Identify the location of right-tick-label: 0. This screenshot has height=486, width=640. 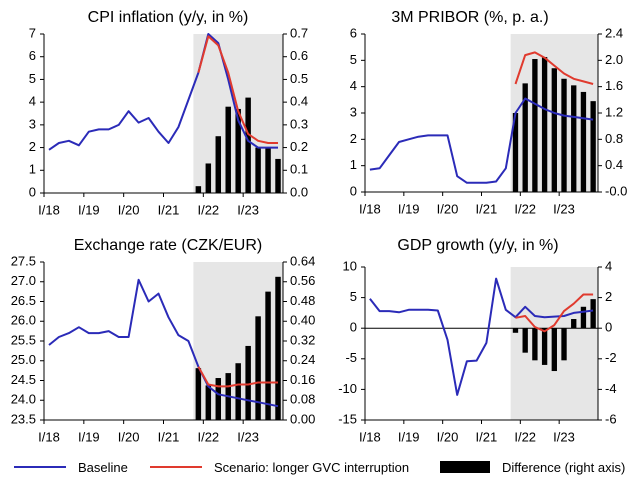
(608, 327).